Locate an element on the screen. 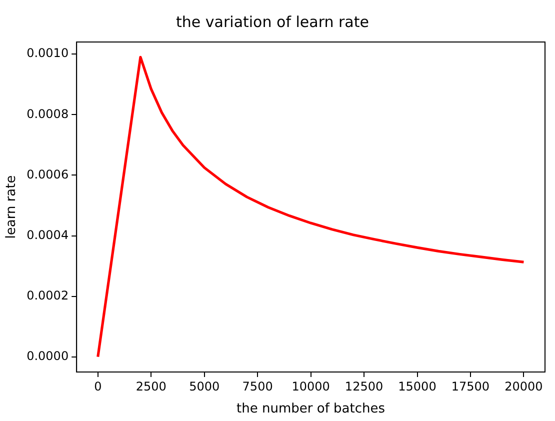 The height and width of the screenshot is (421, 555). x-tick-label: 5000 is located at coordinates (204, 386).